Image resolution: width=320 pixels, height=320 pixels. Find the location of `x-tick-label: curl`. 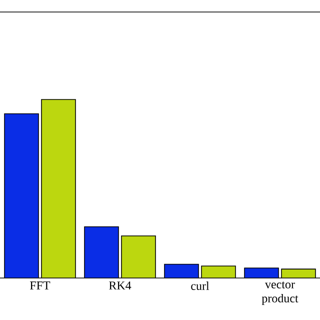

x-tick-label: curl is located at coordinates (200, 286).